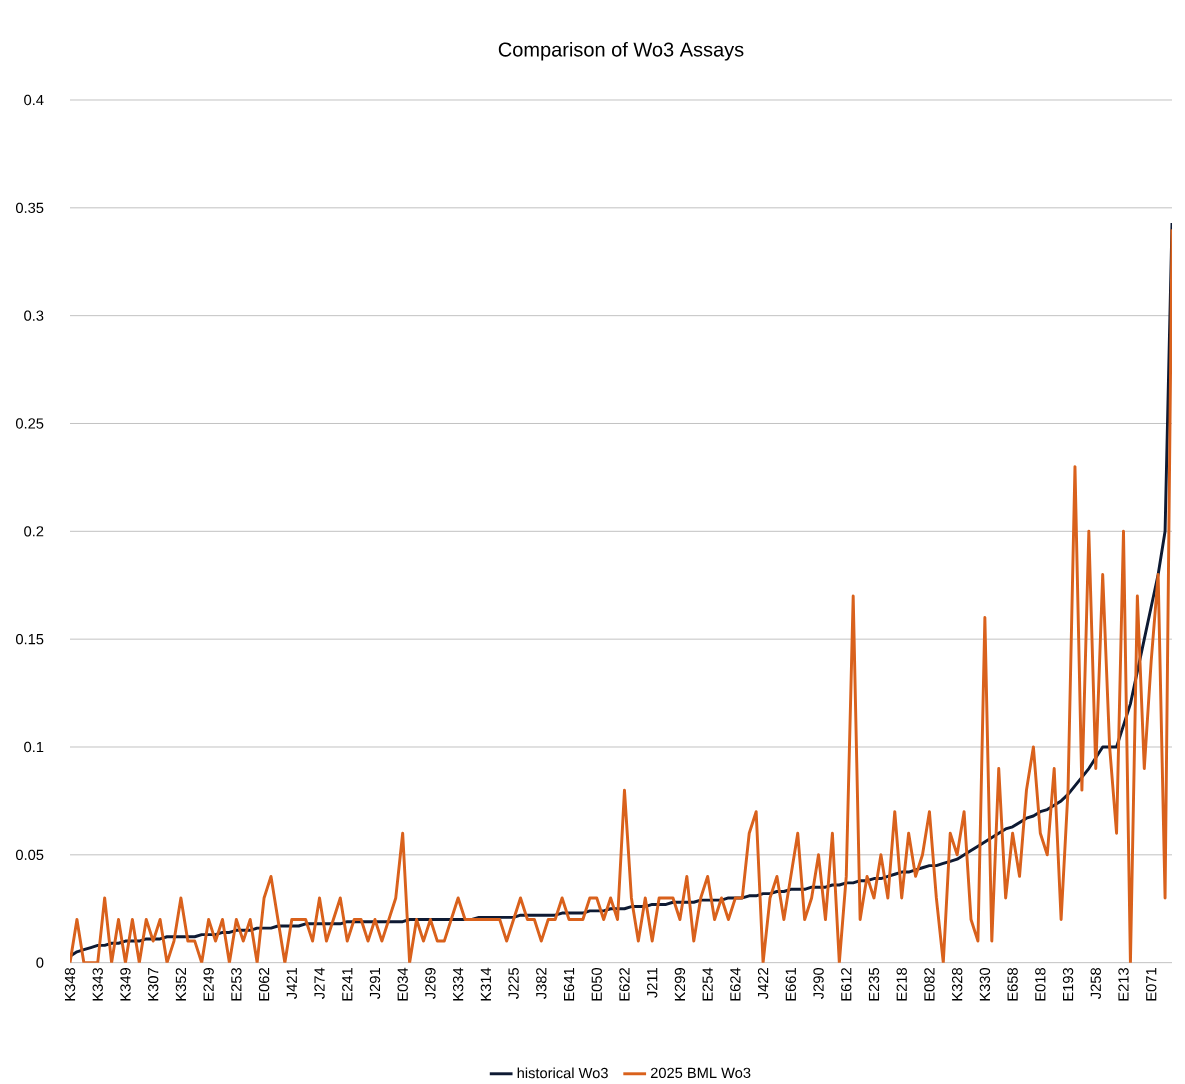 This screenshot has height=1084, width=1185. Describe the element at coordinates (791, 984) in the screenshot. I see `x-tick-label: E661` at that location.